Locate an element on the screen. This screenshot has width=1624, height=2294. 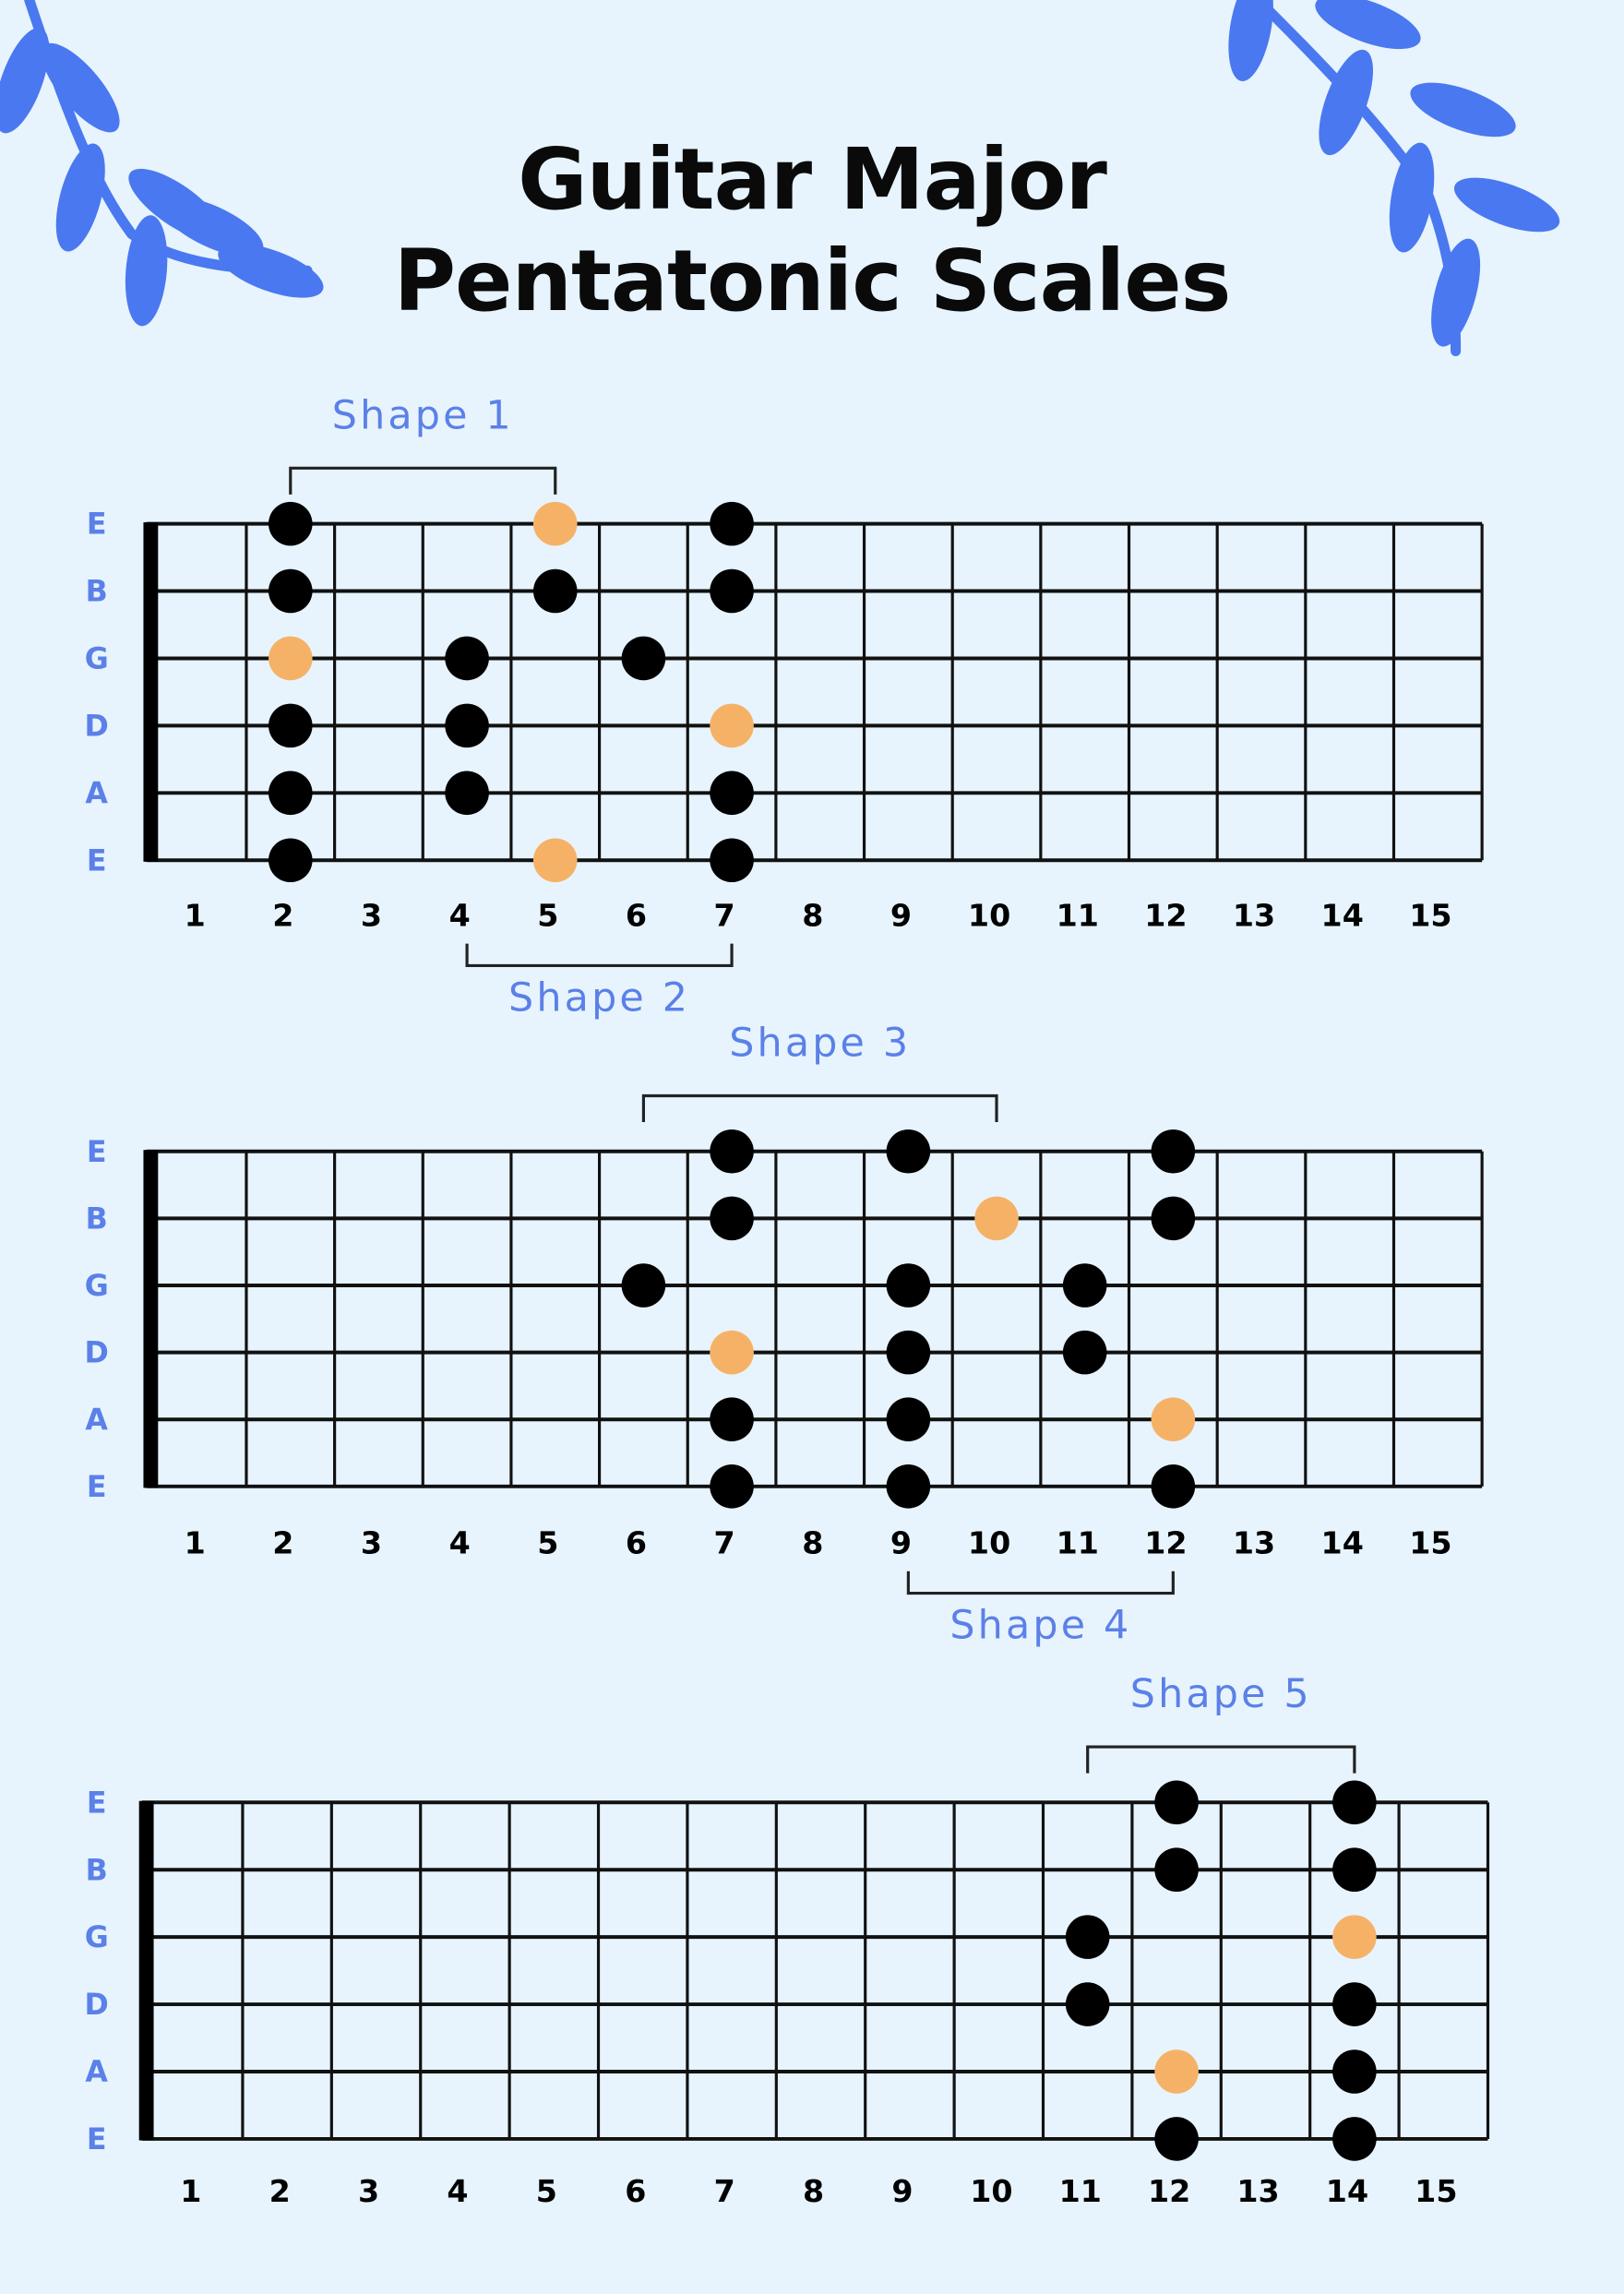
shape-label: Shape 1 is located at coordinates (423, 416).